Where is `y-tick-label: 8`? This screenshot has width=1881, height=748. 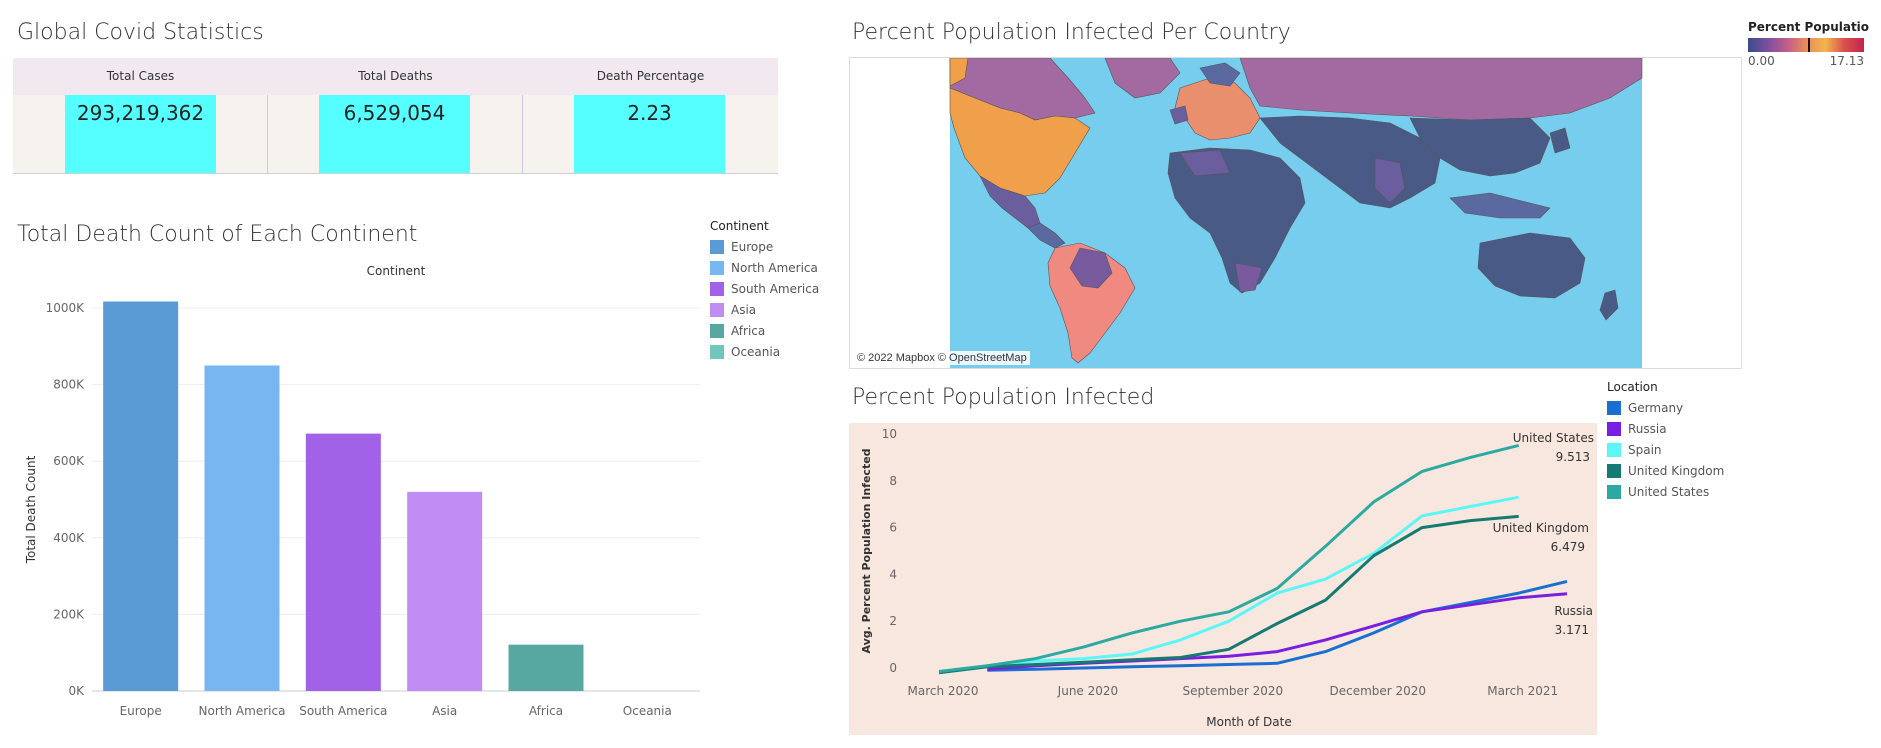 y-tick-label: 8 is located at coordinates (893, 481).